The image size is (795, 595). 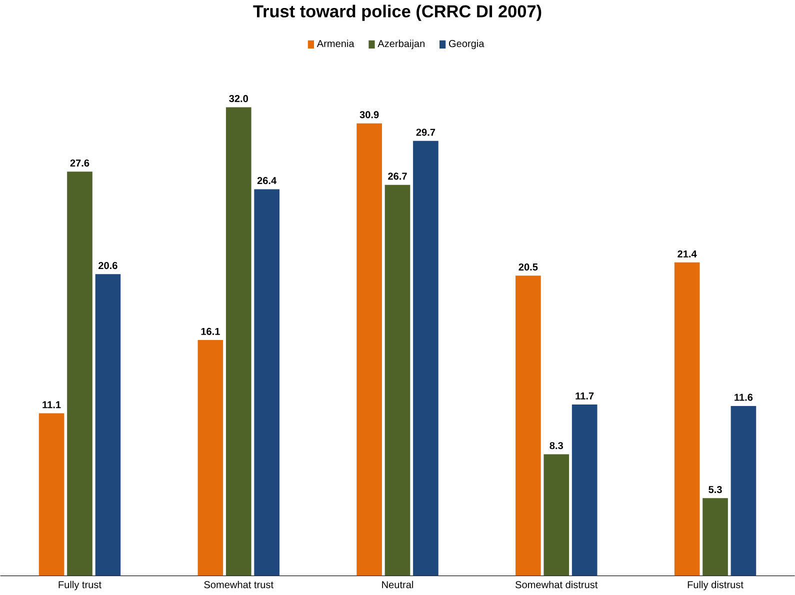 What do you see at coordinates (398, 584) in the screenshot?
I see `x-tick-label: Neutral` at bounding box center [398, 584].